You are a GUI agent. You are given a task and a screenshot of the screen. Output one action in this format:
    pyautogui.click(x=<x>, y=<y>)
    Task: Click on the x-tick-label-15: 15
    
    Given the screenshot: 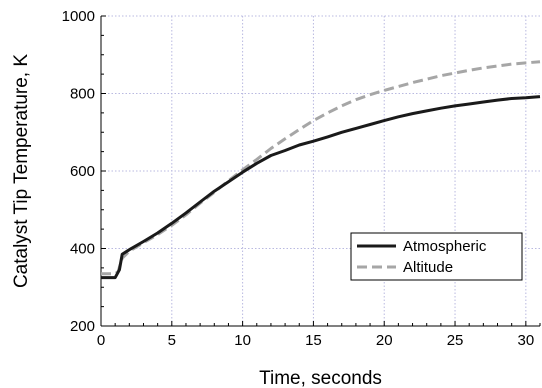 What is the action you would take?
    pyautogui.click(x=313, y=340)
    